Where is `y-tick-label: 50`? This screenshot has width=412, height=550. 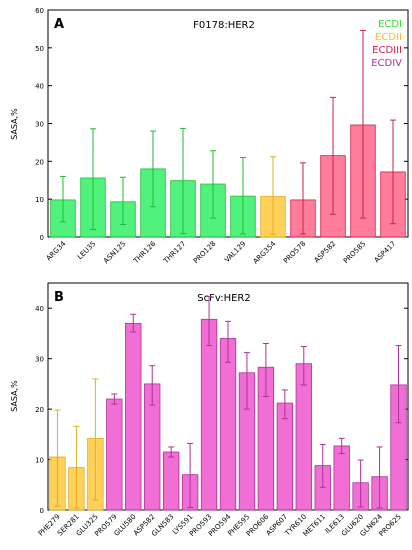 y-tick-label: 50 is located at coordinates (39, 49).